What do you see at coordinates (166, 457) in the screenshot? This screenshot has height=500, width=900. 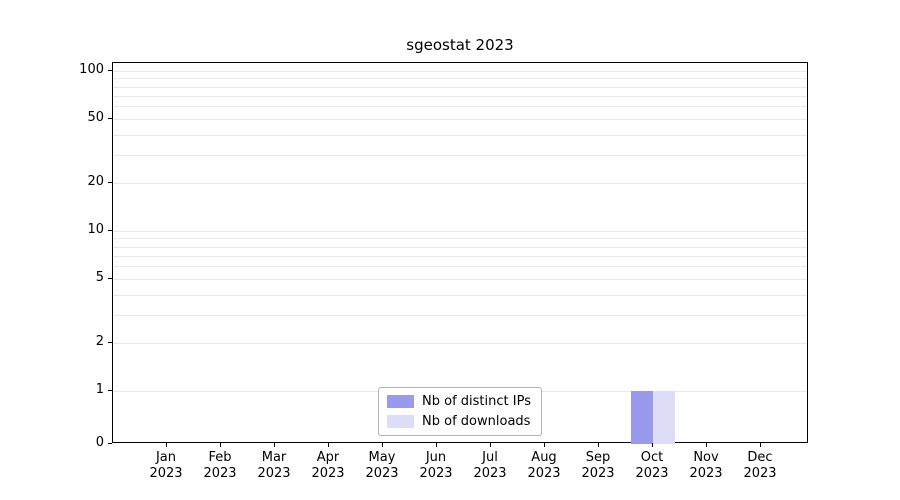 I see `x-axis-tick-label-line: Jan` at bounding box center [166, 457].